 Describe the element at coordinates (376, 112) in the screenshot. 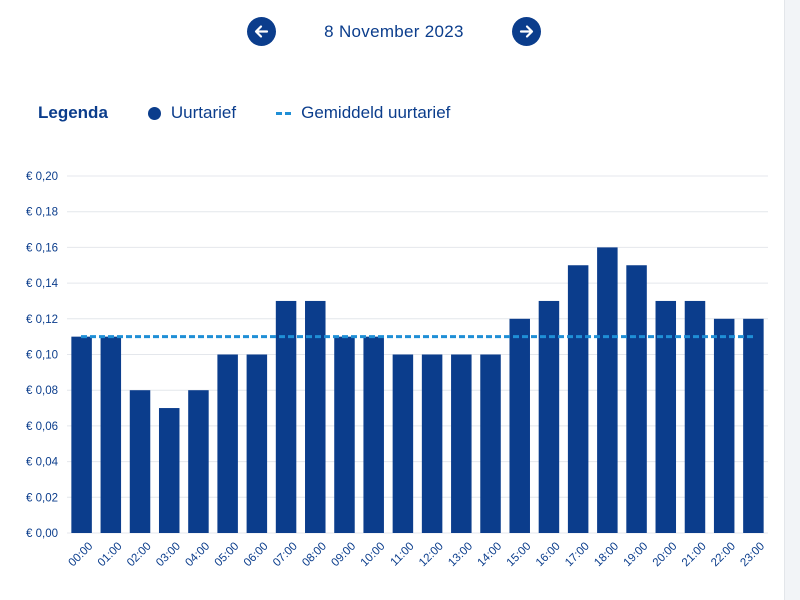

I see `legend-label: Gemiddeld uurtarief` at that location.